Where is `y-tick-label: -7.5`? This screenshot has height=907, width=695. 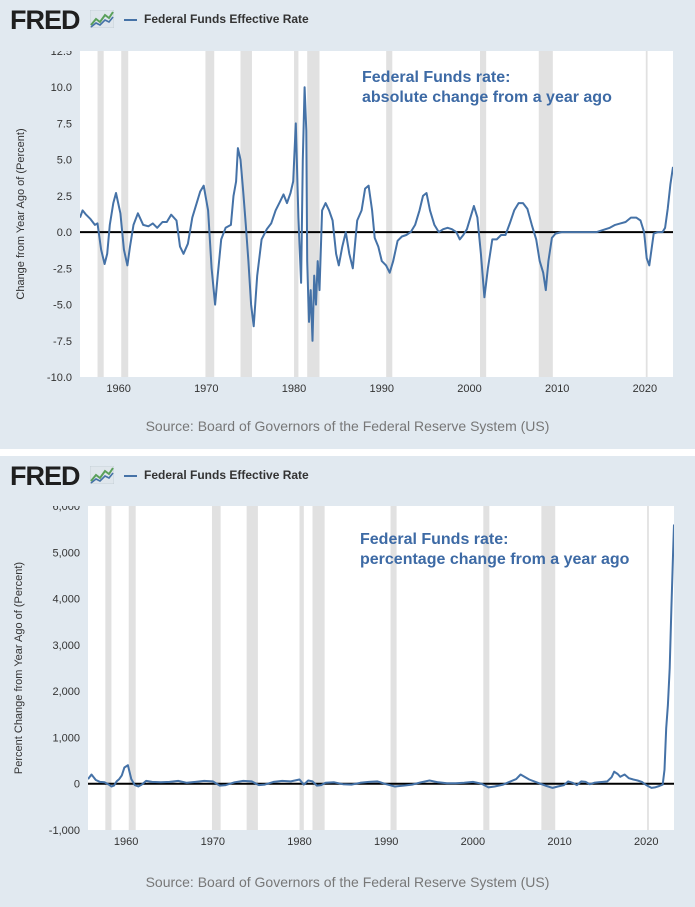 y-tick-label: -7.5 is located at coordinates (62, 342).